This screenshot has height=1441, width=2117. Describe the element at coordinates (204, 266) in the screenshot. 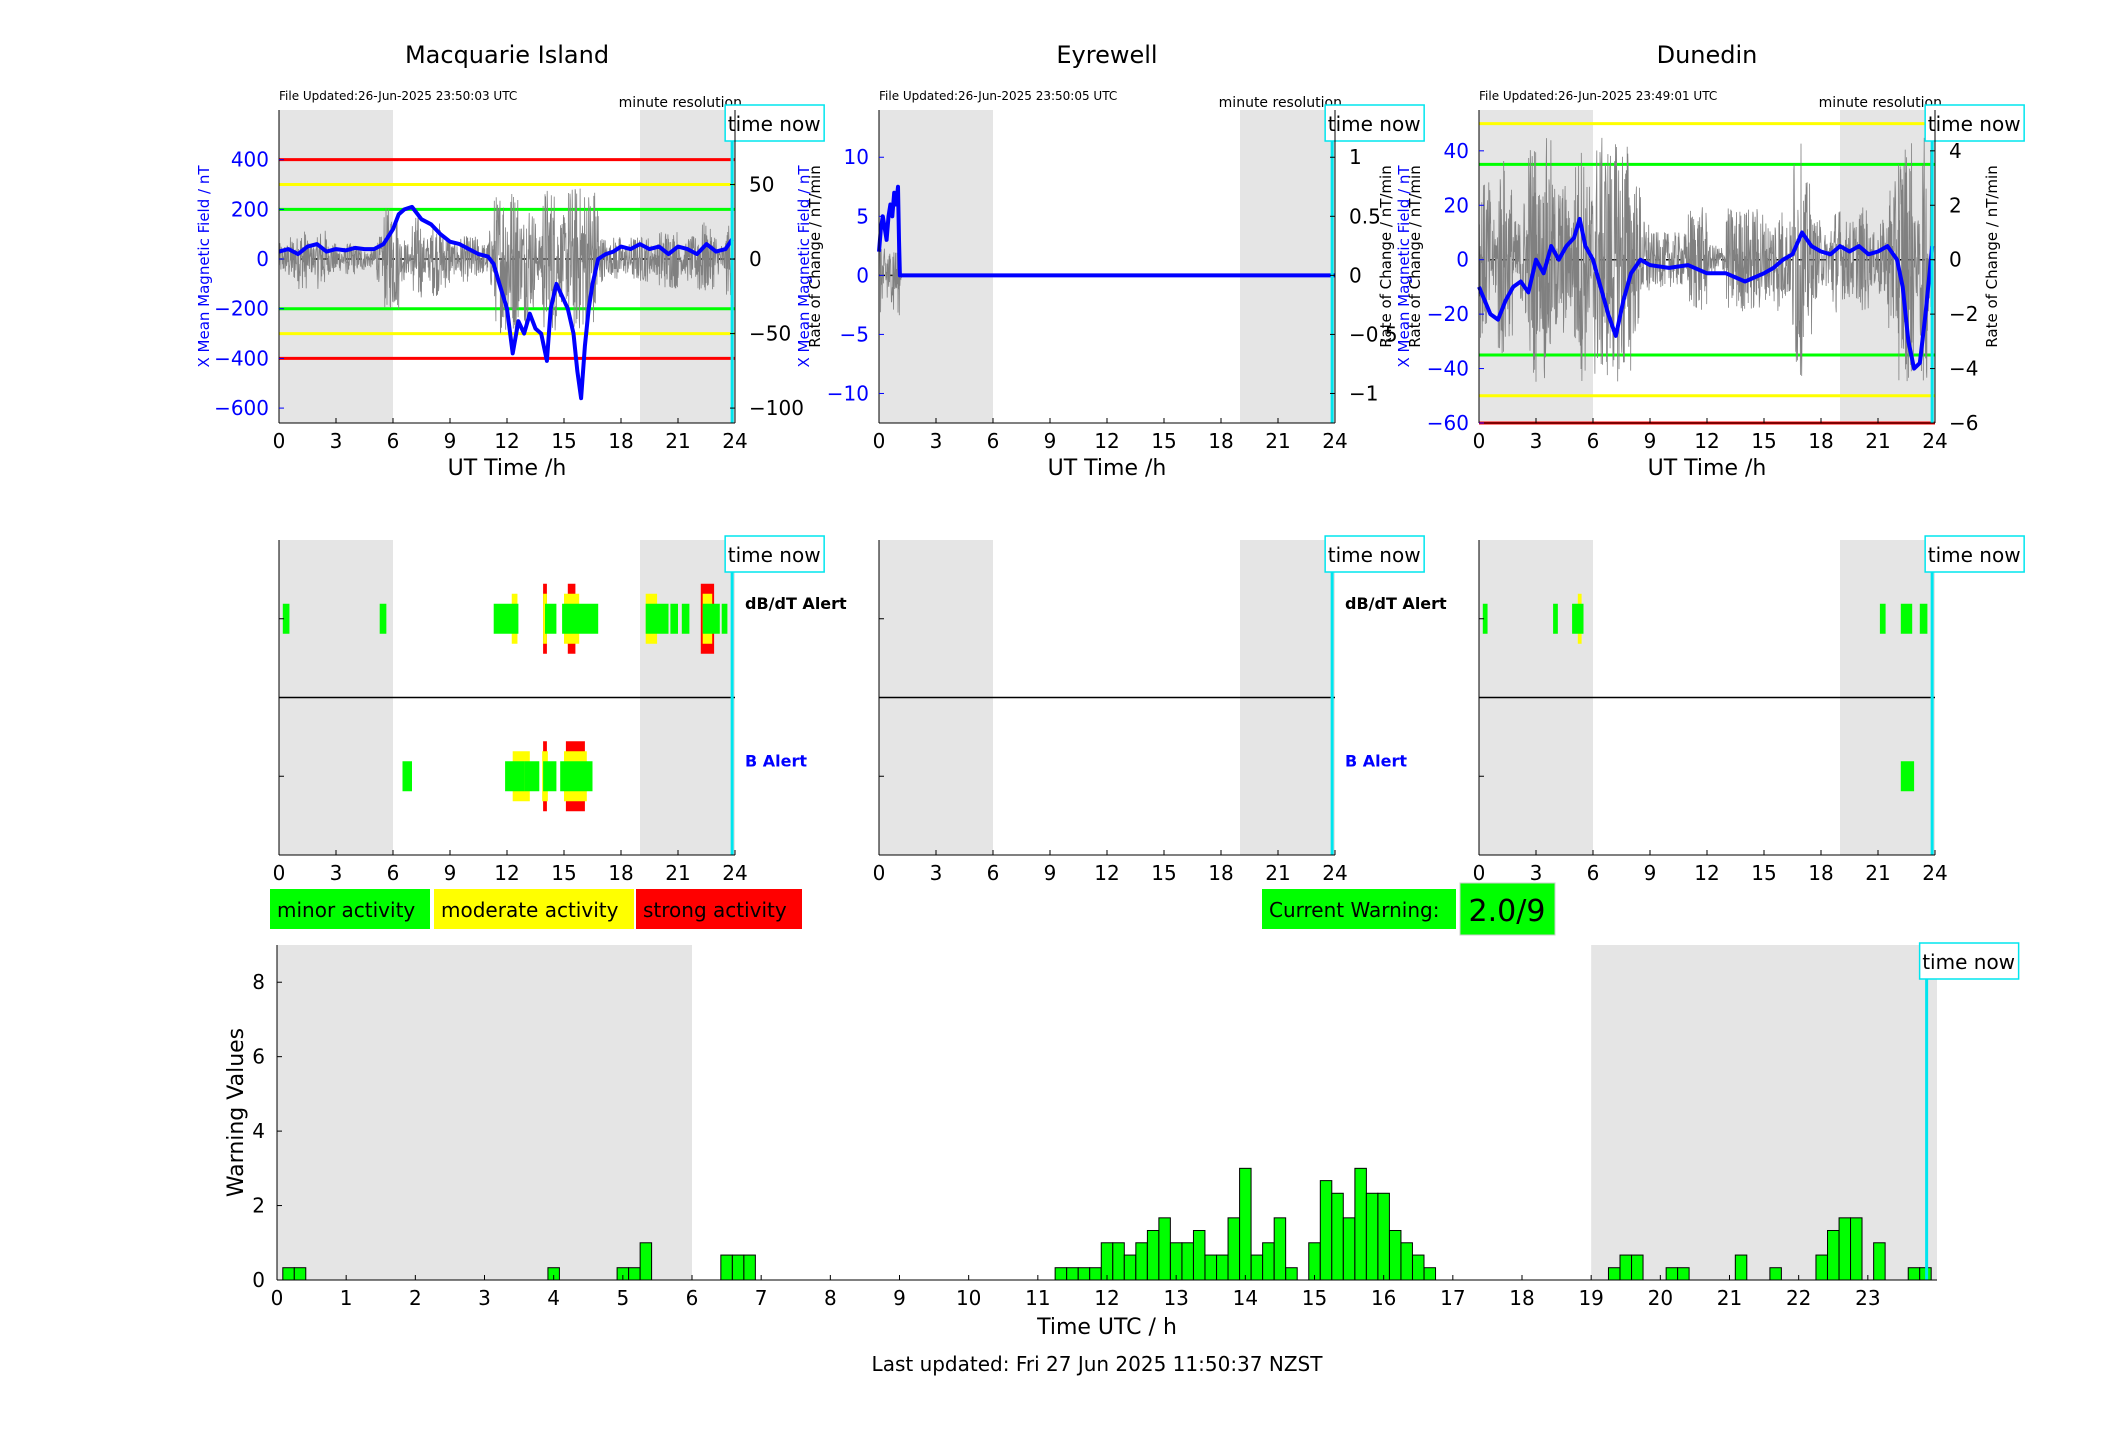

I see `y-axis-label-left: X Mean Magnetic Field / nT` at that location.